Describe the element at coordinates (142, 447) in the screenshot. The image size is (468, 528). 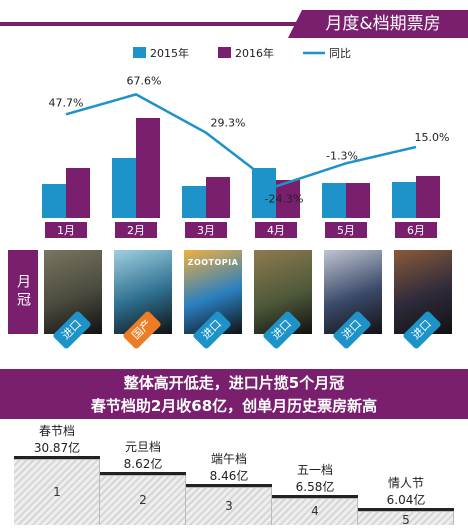
I see `holiday-name: 元旦档` at that location.